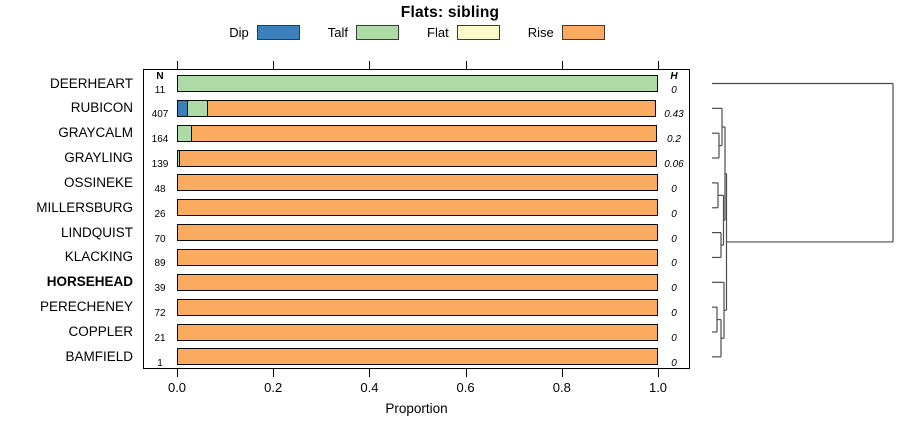 Image resolution: width=900 pixels, height=440 pixels. I want to click on x-axis-tick-label: 0.4, so click(369, 387).